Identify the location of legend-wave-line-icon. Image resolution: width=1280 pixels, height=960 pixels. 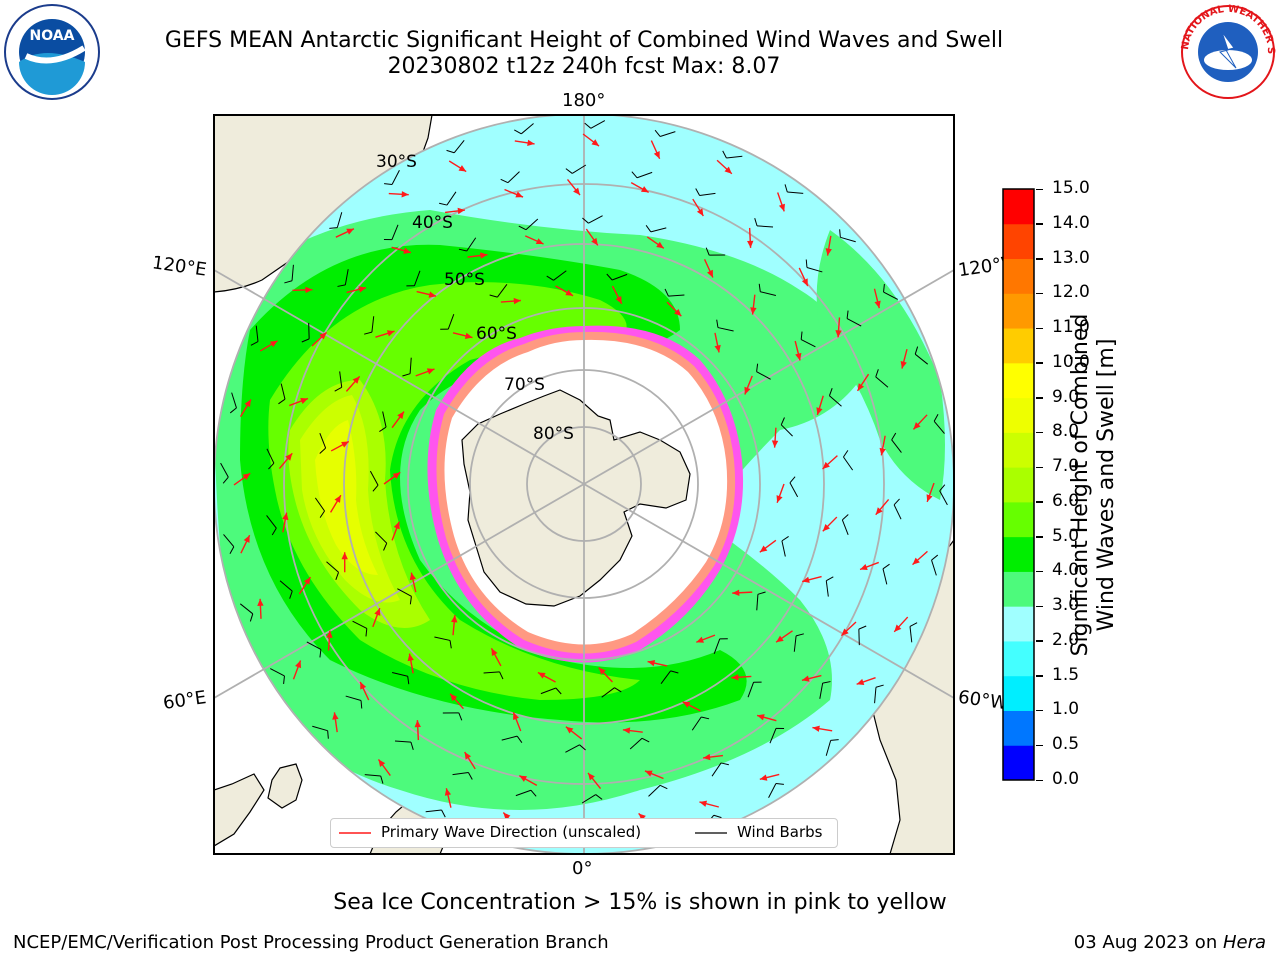
(355, 833).